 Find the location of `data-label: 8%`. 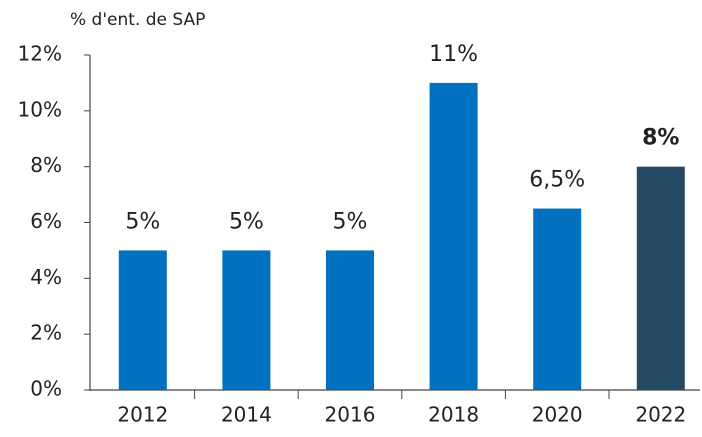

data-label: 8% is located at coordinates (660, 138).